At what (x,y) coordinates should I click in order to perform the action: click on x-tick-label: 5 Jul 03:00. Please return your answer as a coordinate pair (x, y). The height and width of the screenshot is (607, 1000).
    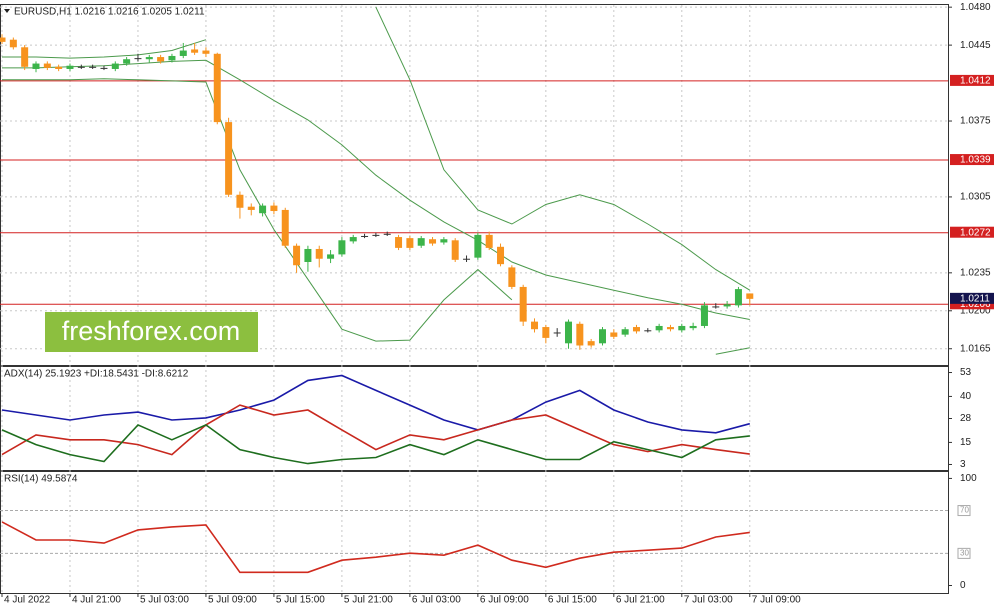
    Looking at the image, I should click on (164, 600).